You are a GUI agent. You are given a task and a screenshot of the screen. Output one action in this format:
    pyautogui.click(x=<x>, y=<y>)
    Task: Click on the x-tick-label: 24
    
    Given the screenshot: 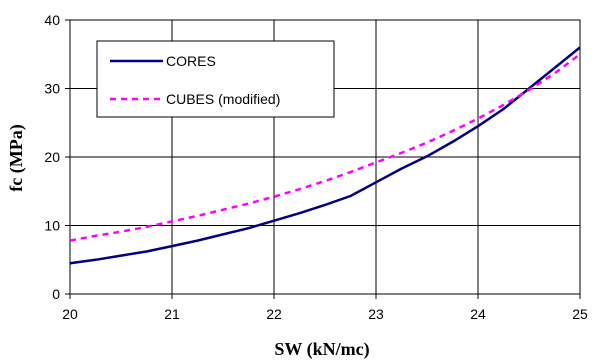 What is the action you would take?
    pyautogui.click(x=478, y=314)
    